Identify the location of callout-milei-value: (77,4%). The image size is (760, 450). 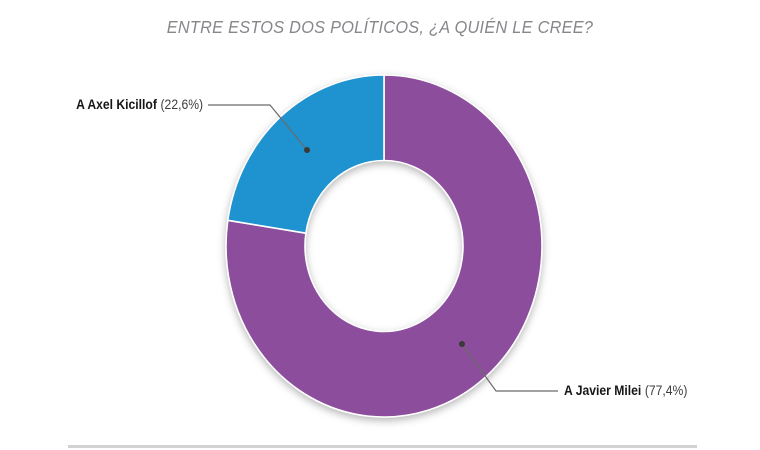
(666, 390).